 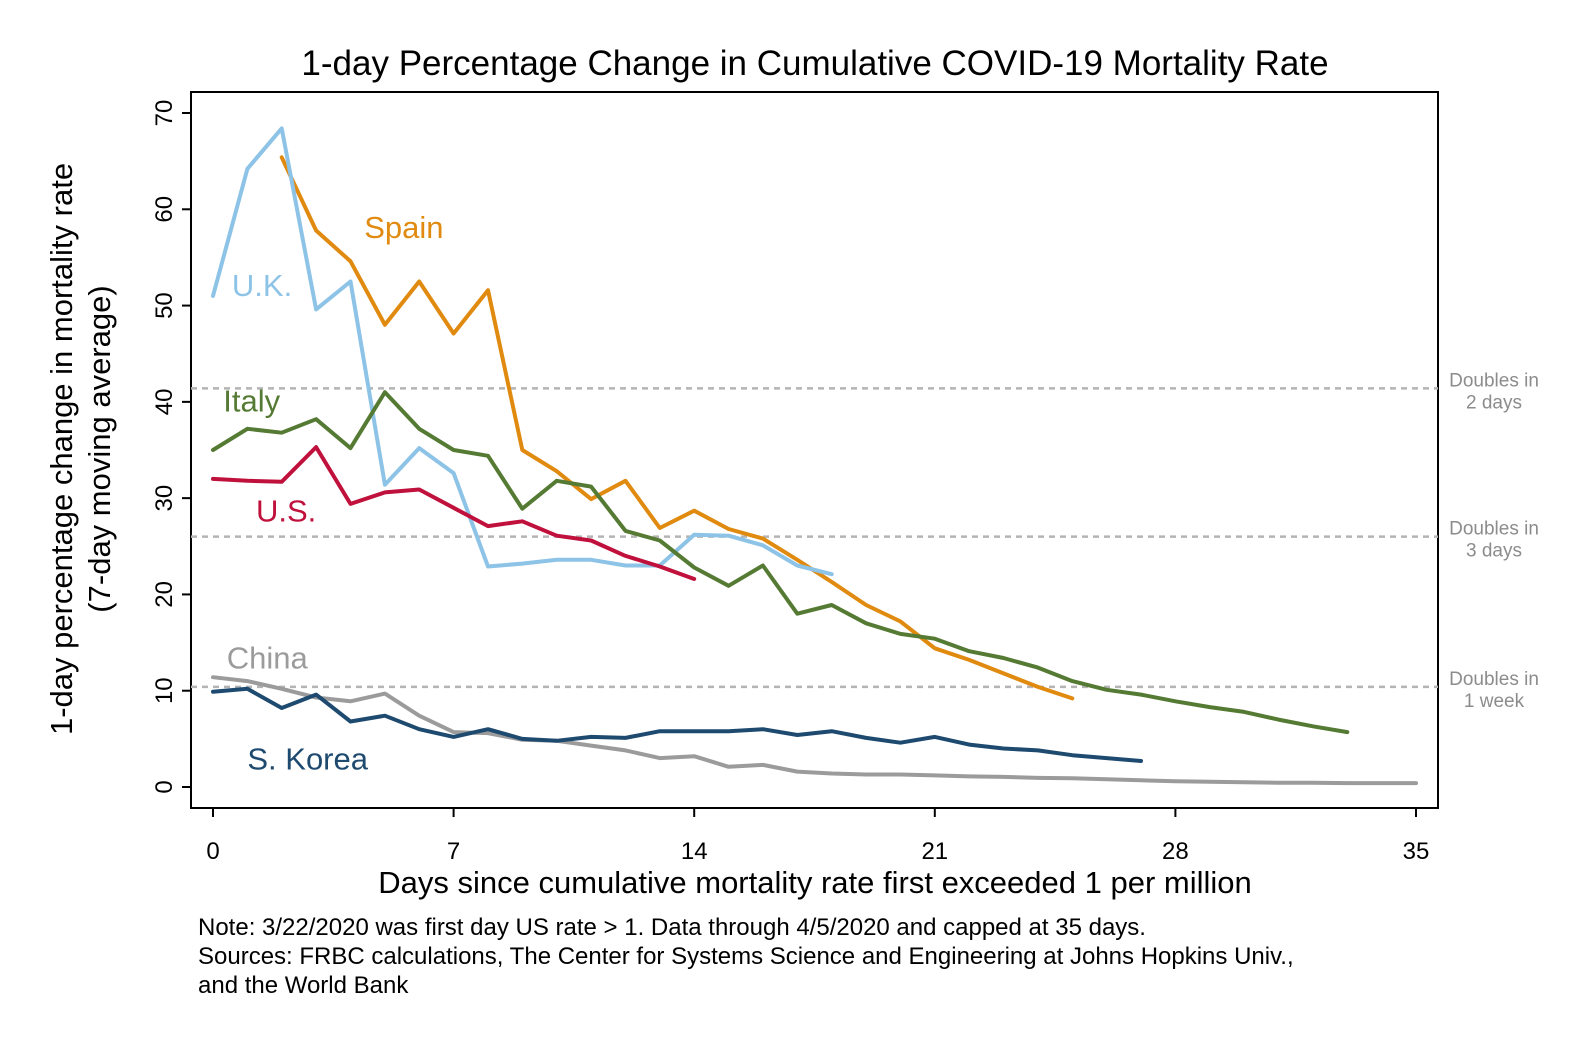 What do you see at coordinates (303, 985) in the screenshot?
I see `footnote-line-3: and the World Bank` at bounding box center [303, 985].